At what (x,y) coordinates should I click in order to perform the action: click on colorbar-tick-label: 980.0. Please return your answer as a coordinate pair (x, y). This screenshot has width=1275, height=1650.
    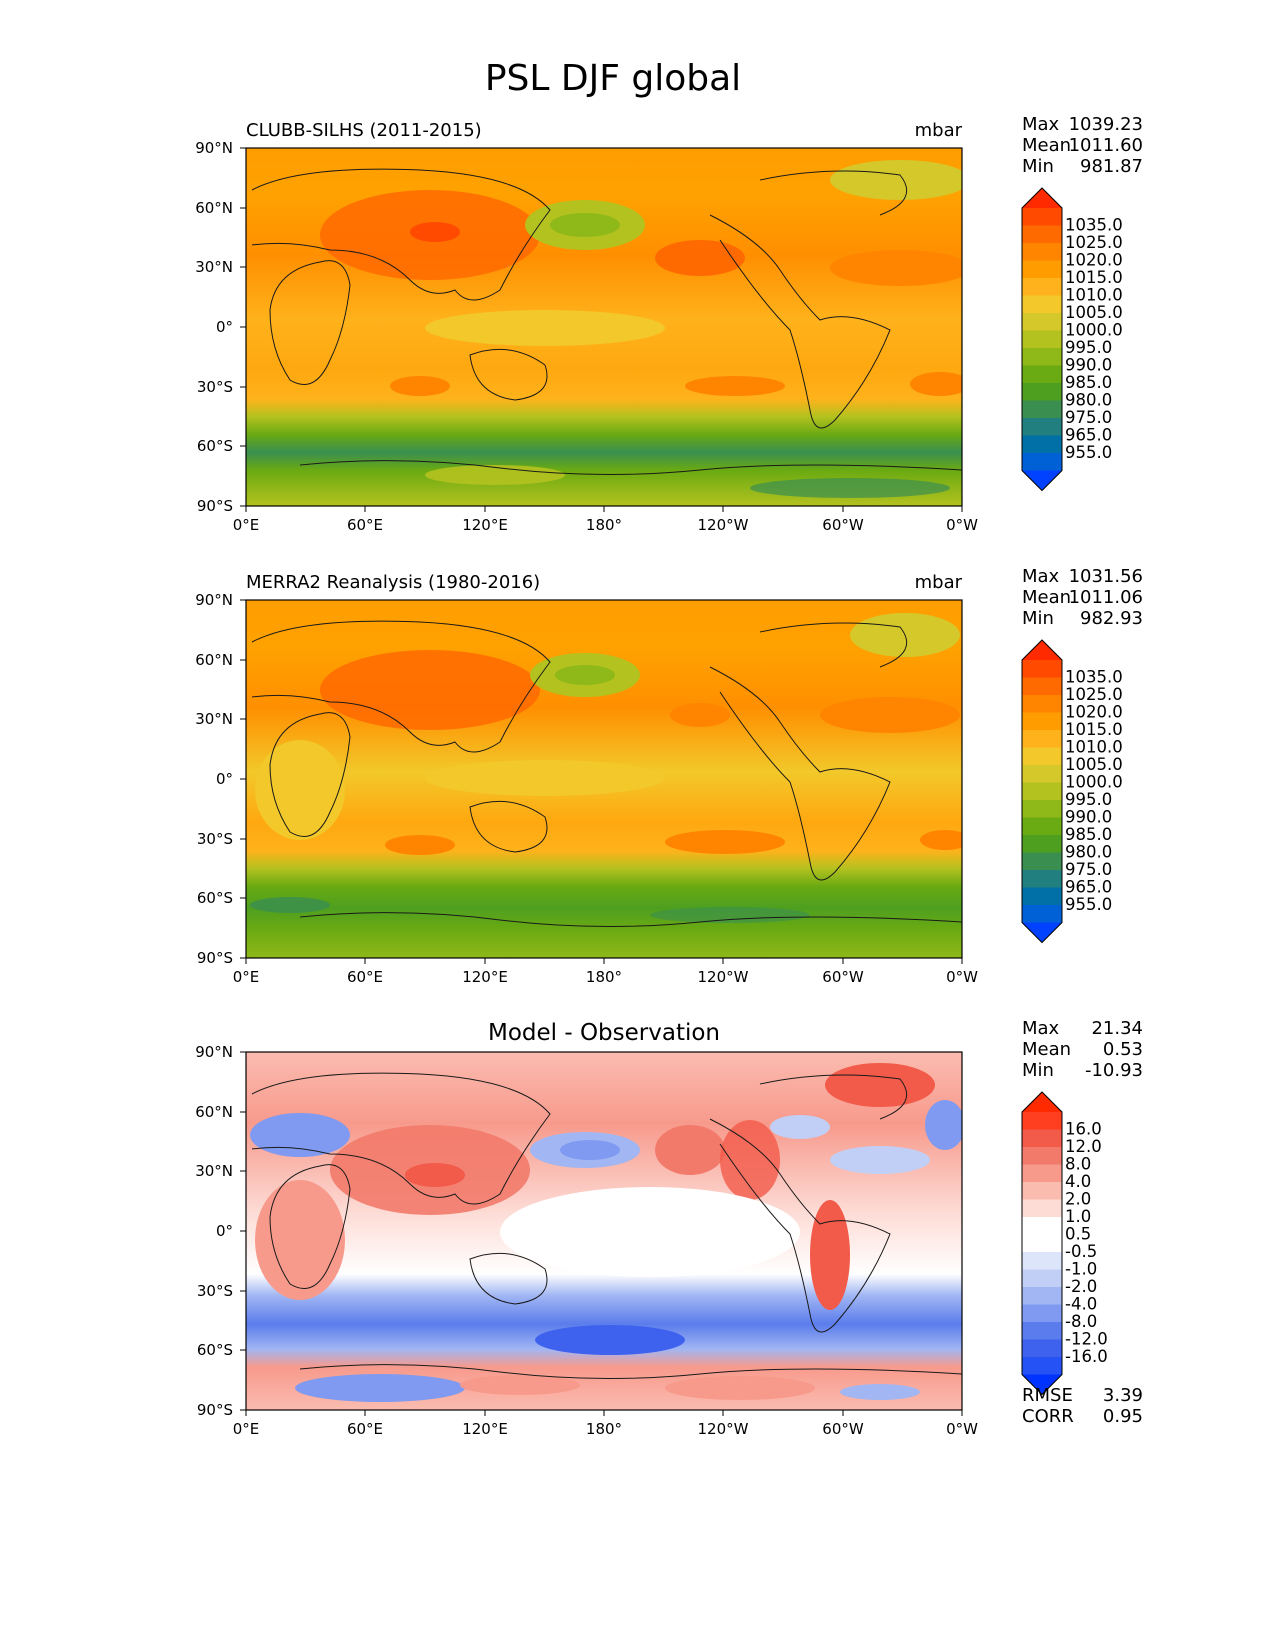
    Looking at the image, I should click on (1088, 852).